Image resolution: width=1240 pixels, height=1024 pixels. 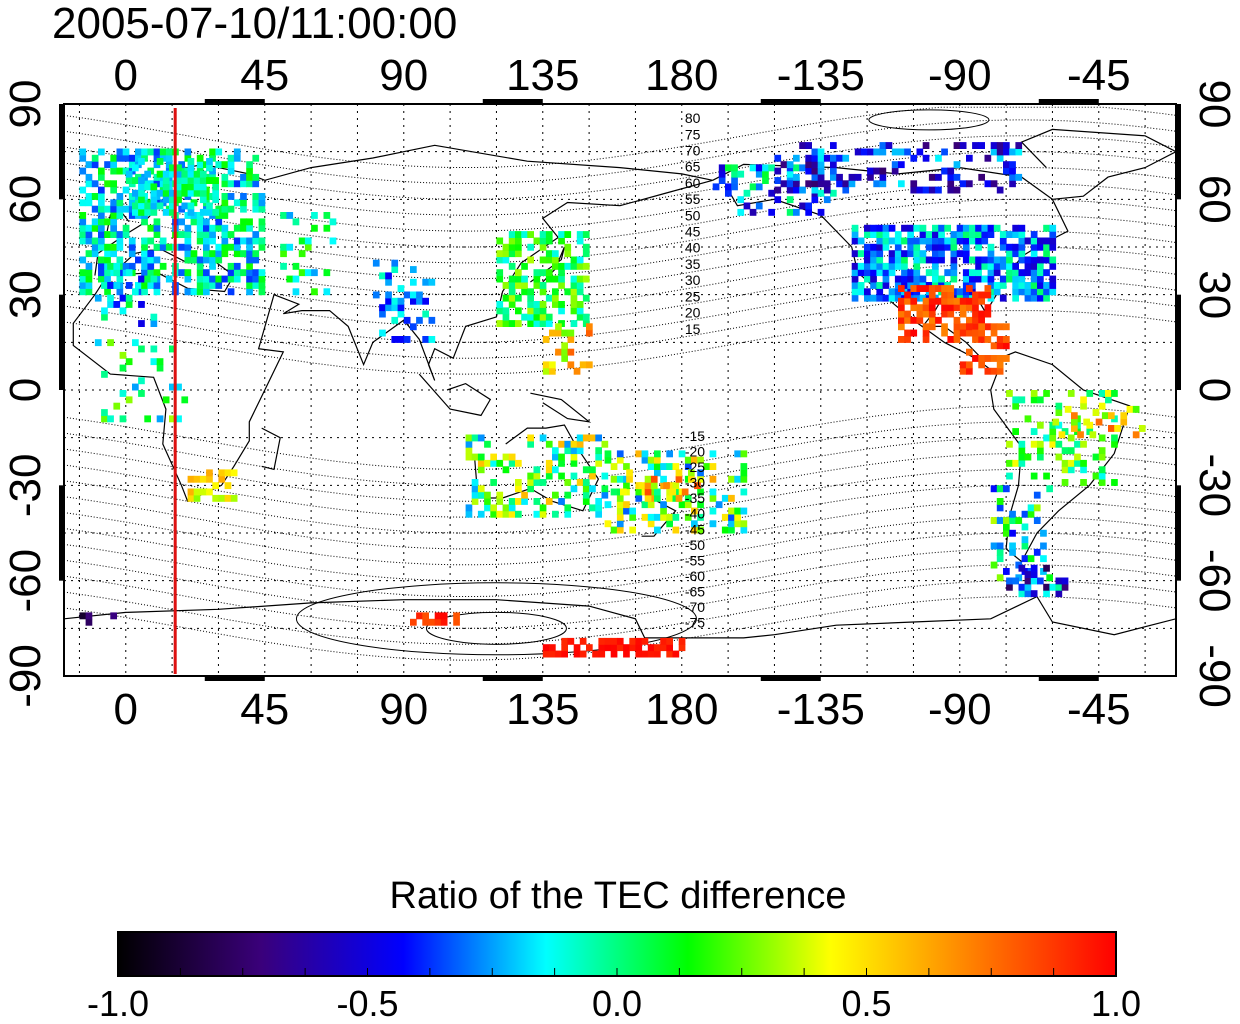 I want to click on frame-bar-bottom, so click(x=1068, y=678).